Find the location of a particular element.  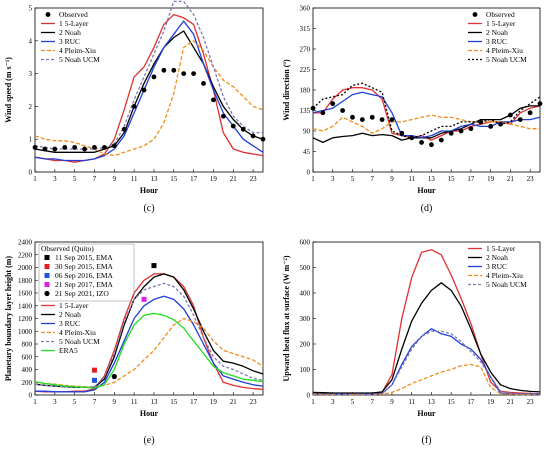

y-axis-label: Upward heat flux at surface (W m⁻²) is located at coordinates (286, 318).